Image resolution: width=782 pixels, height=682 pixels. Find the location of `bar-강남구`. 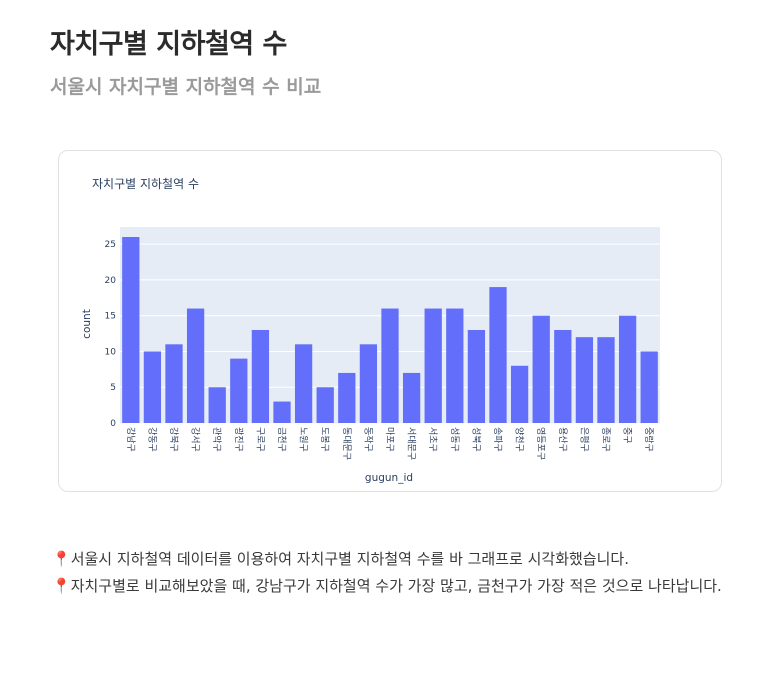

bar-강남구 is located at coordinates (130, 330).